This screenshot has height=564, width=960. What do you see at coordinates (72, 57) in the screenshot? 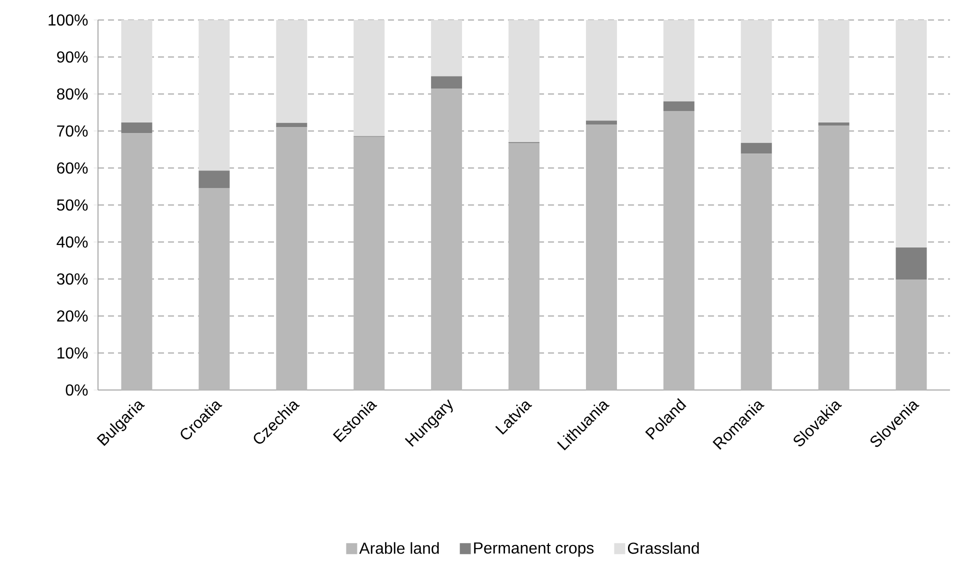
I see `y-tick-label: 90%` at bounding box center [72, 57].